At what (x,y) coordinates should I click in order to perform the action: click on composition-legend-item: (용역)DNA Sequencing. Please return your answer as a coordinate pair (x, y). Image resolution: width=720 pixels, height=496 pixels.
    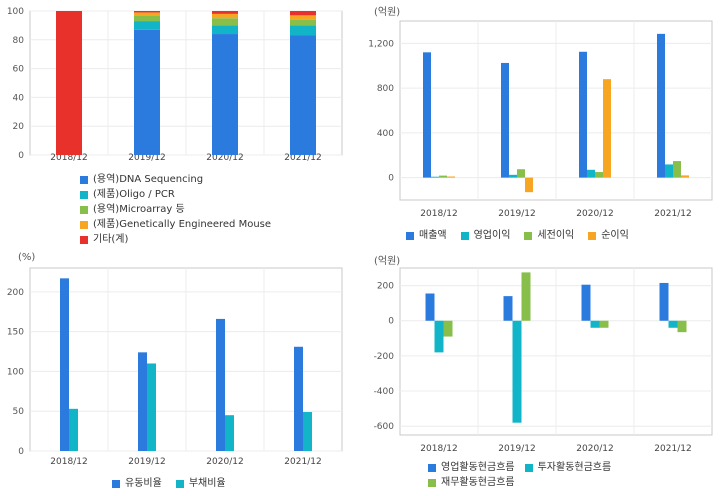
    Looking at the image, I should click on (175, 179).